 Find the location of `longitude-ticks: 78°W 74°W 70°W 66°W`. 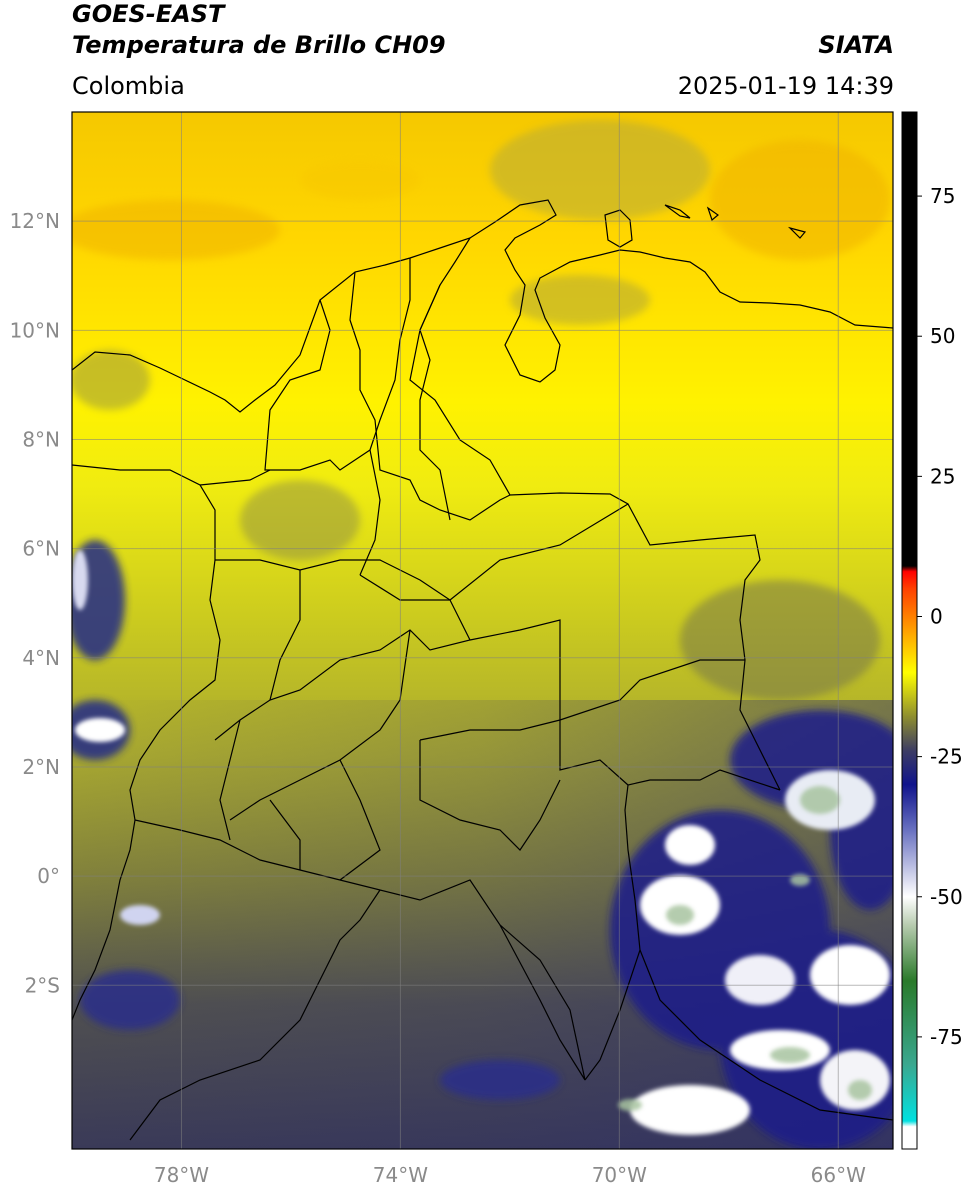

longitude-ticks: 78°W 74°W 70°W 66°W is located at coordinates (510, 1175).